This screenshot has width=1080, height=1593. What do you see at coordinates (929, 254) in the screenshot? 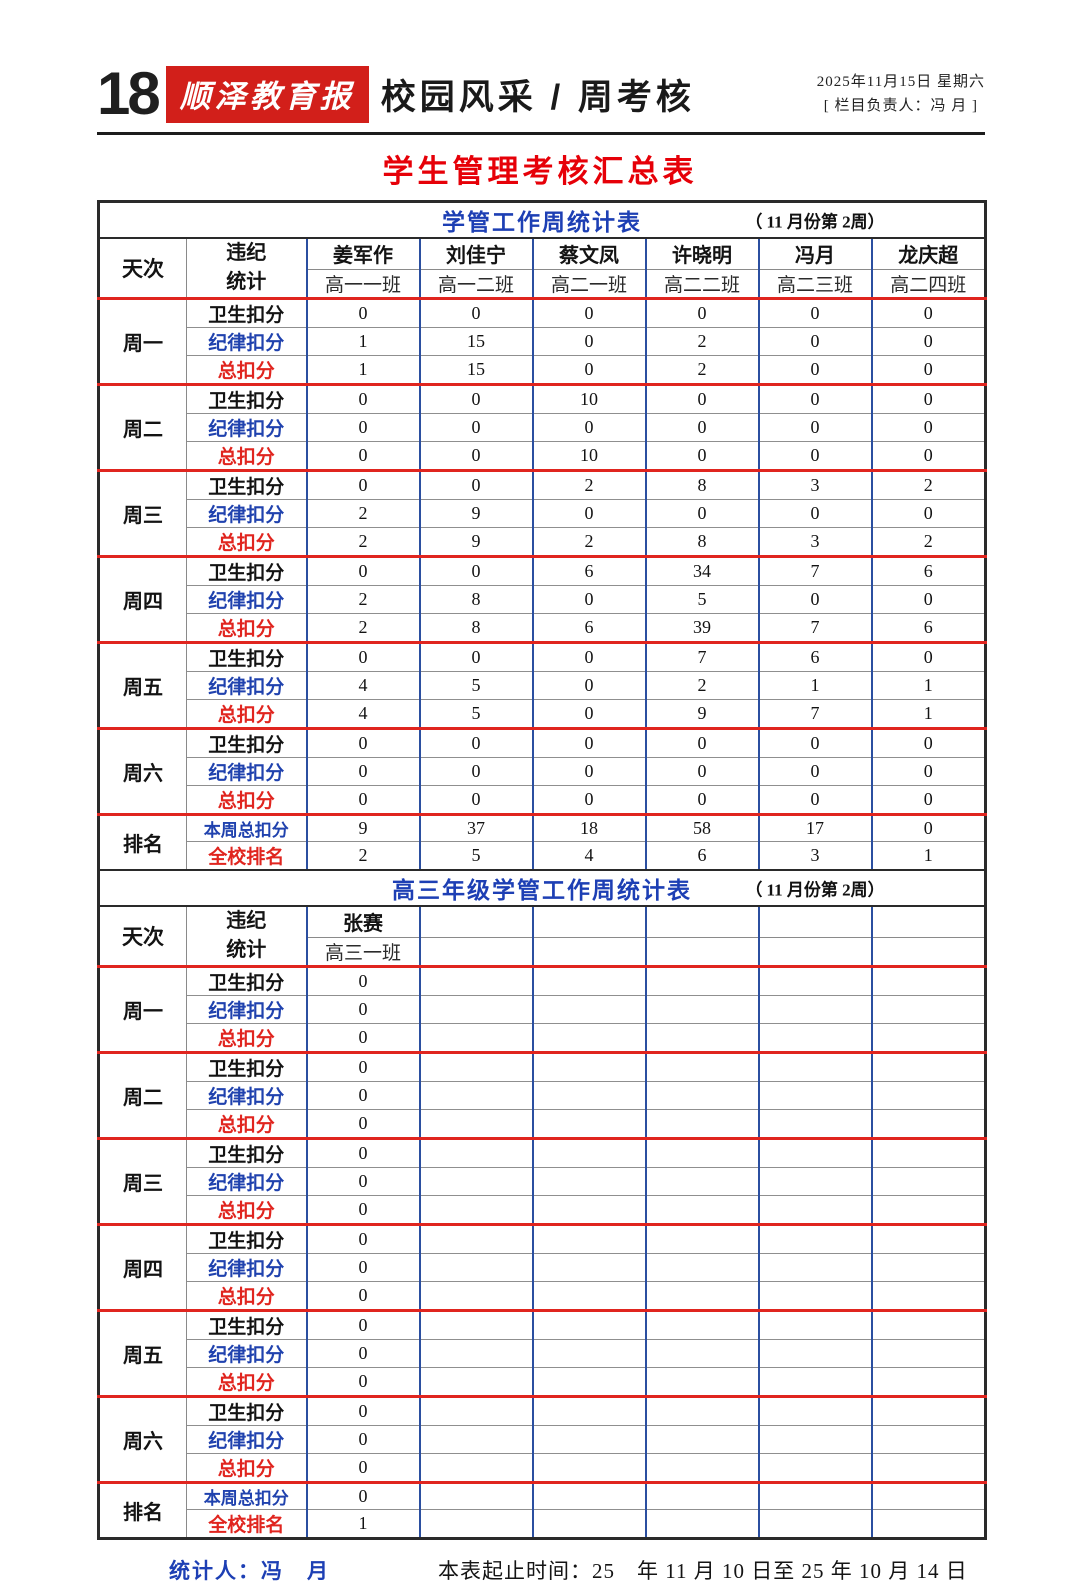
I see `teacher-name-cell: 龙庆超` at bounding box center [929, 254].